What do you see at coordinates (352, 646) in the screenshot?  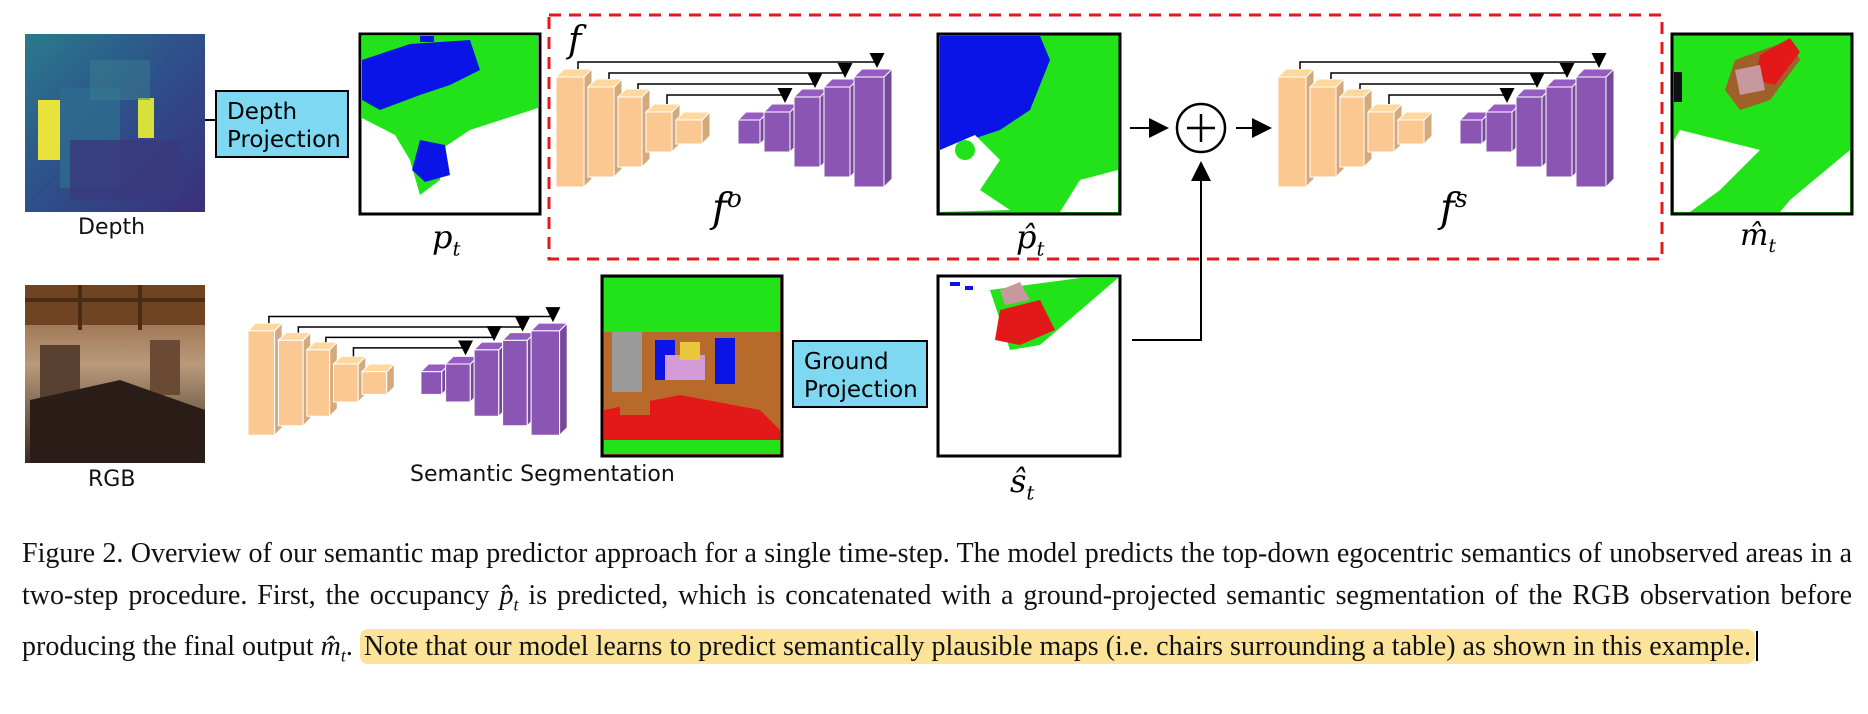 I see `caption-end: .` at bounding box center [352, 646].